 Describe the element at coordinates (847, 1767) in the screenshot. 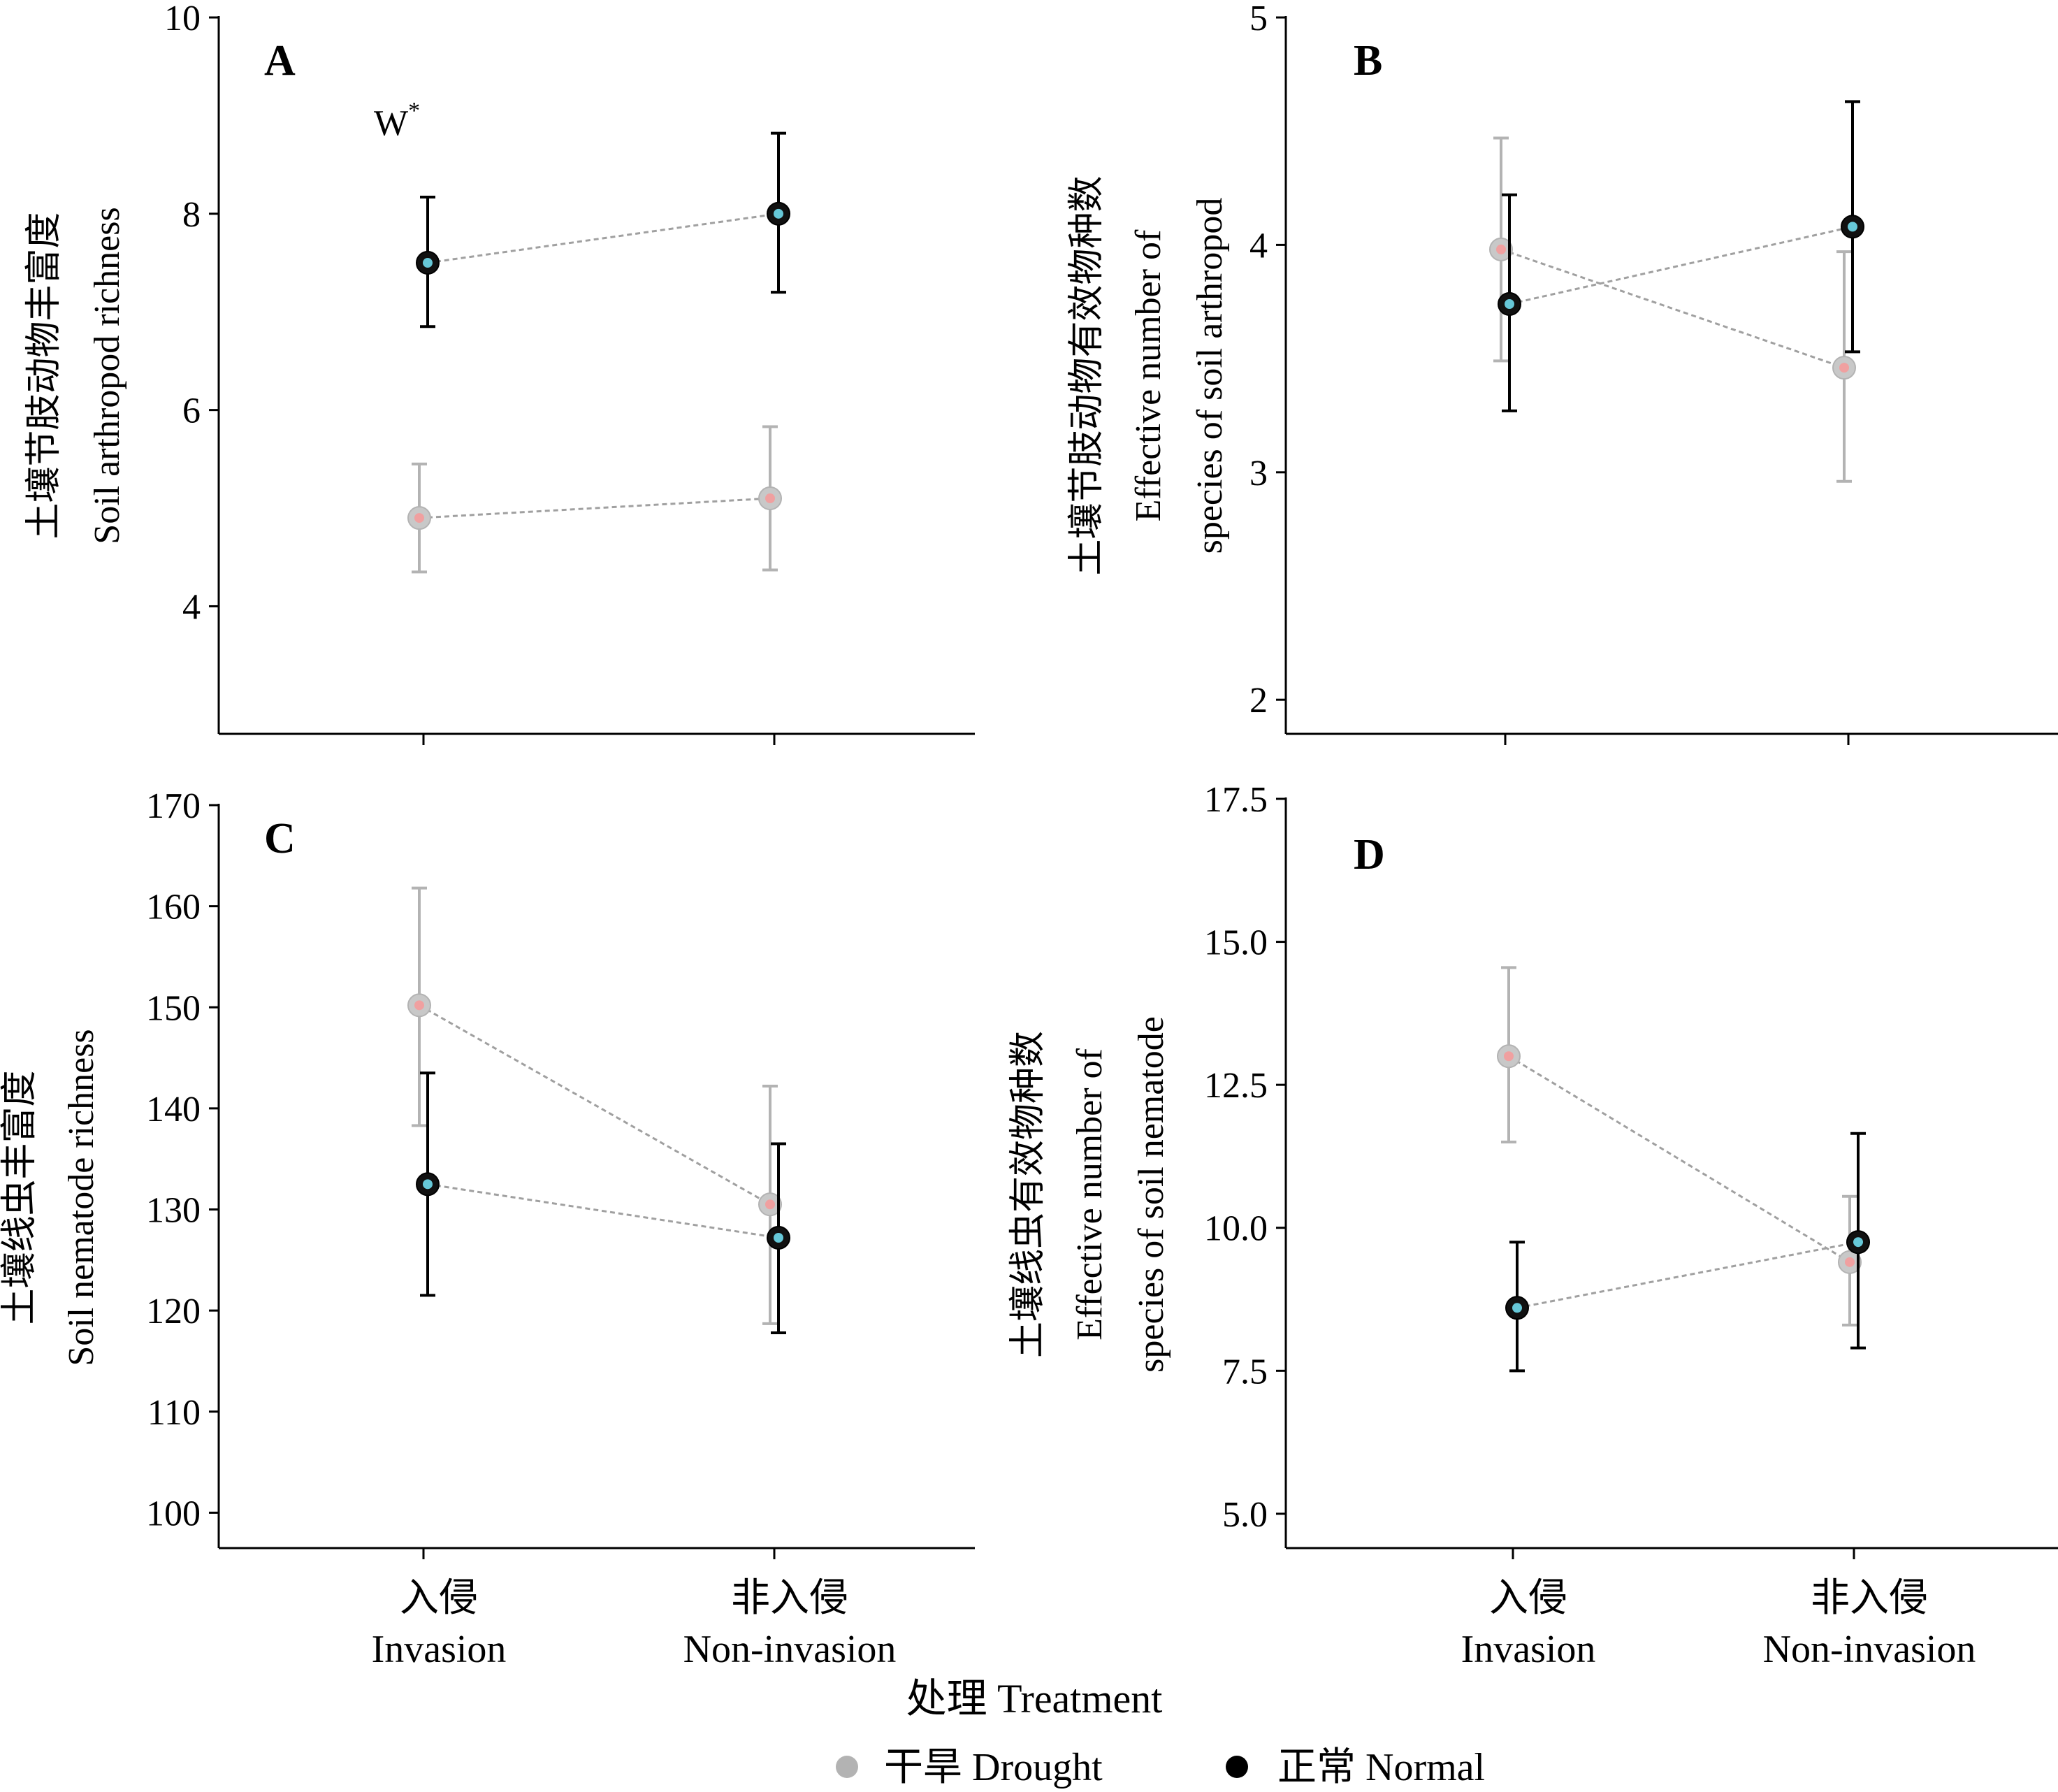

I see `legend-marker-drought` at that location.